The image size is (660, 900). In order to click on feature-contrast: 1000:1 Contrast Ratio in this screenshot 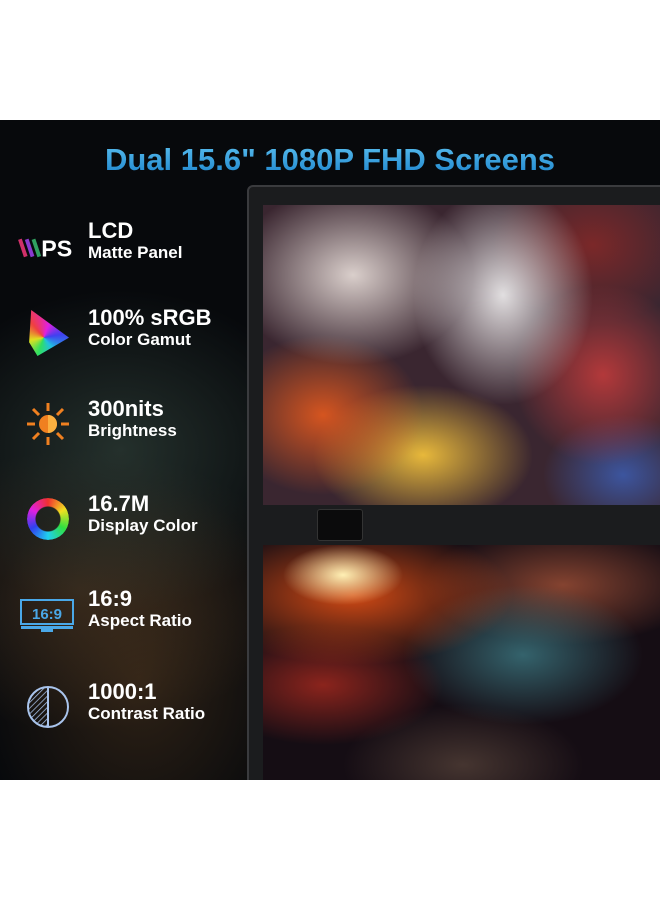, I will do `click(125, 706)`.